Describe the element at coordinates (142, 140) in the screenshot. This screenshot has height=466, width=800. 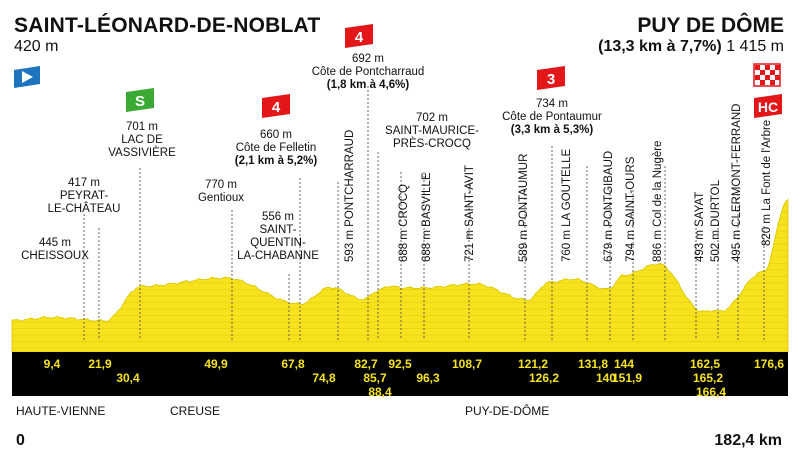
I see `point-name: LAC DE` at that location.